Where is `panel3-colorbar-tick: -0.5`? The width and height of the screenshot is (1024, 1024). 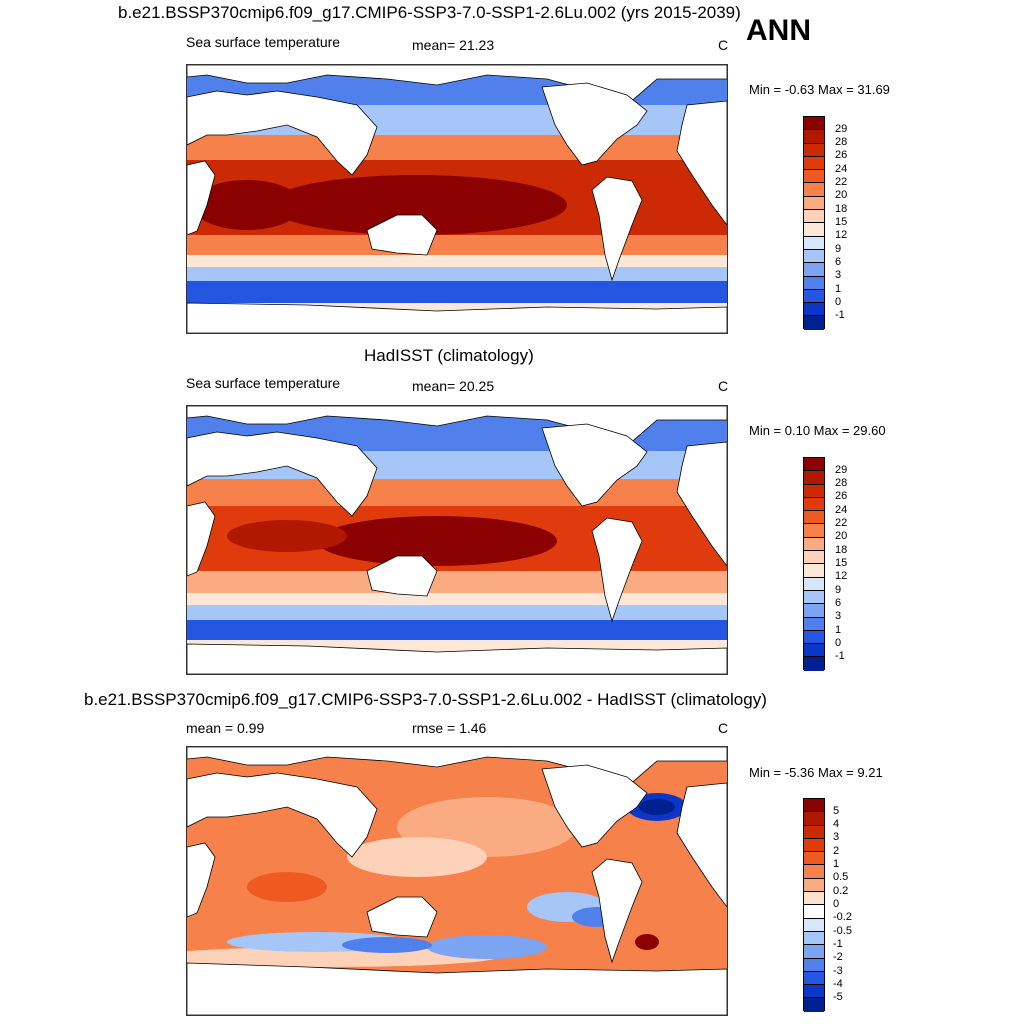 panel3-colorbar-tick: -0.5 is located at coordinates (842, 931).